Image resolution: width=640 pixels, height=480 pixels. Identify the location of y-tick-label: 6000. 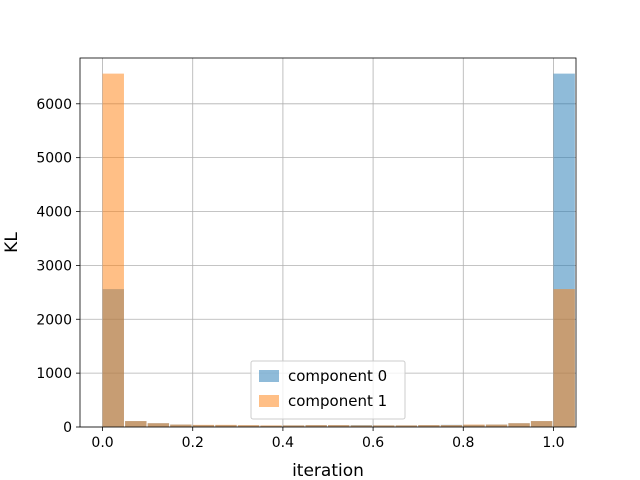
(54, 105).